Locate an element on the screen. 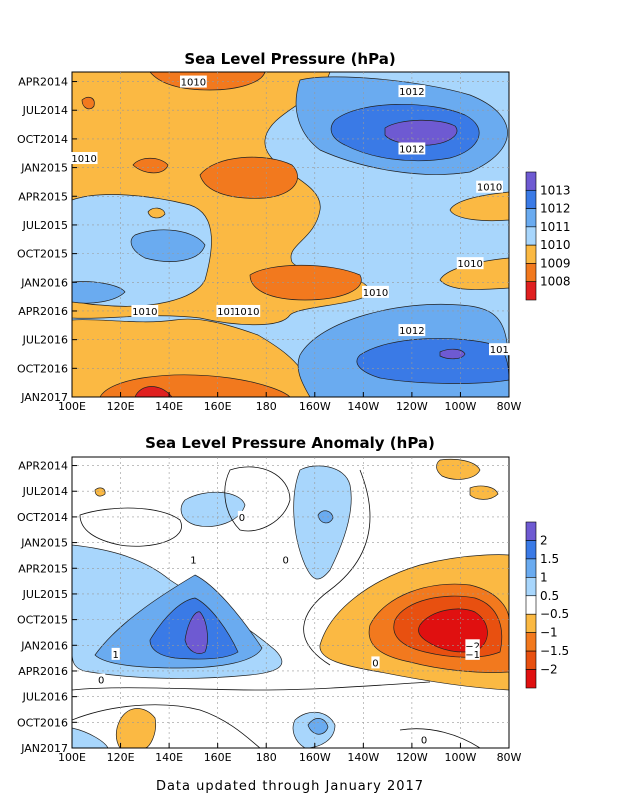 The image size is (618, 800). y-tick-label: JAN2015 is located at coordinates (44, 543).